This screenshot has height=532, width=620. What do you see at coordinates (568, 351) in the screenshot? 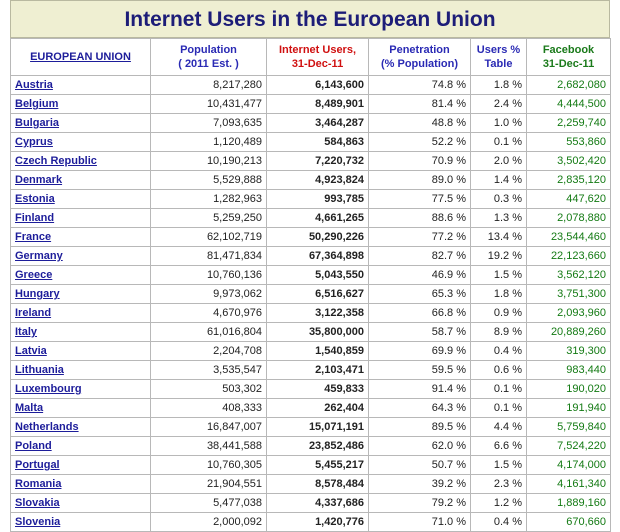
I see `cell: 319,300` at bounding box center [568, 351].